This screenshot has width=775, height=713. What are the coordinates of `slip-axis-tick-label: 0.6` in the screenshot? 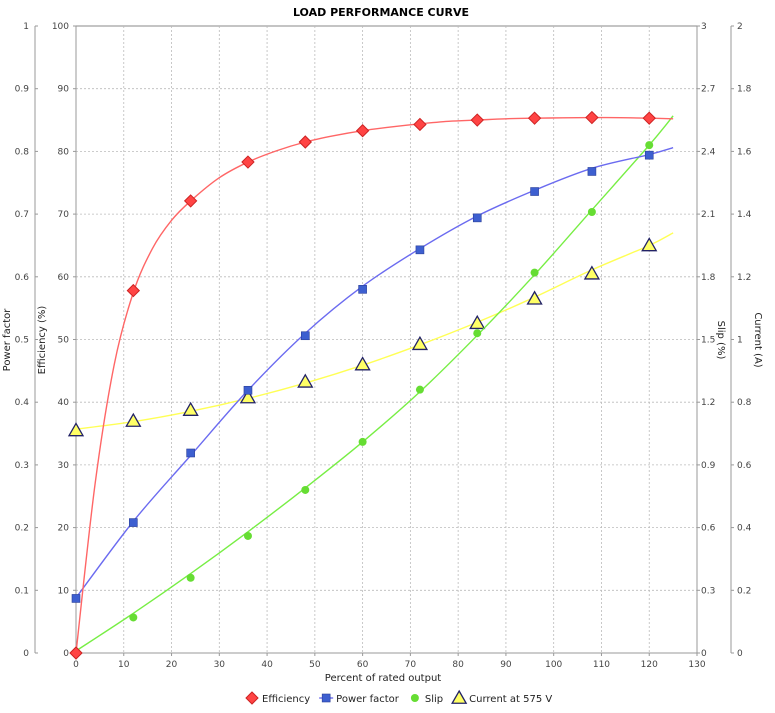 It's located at (708, 529).